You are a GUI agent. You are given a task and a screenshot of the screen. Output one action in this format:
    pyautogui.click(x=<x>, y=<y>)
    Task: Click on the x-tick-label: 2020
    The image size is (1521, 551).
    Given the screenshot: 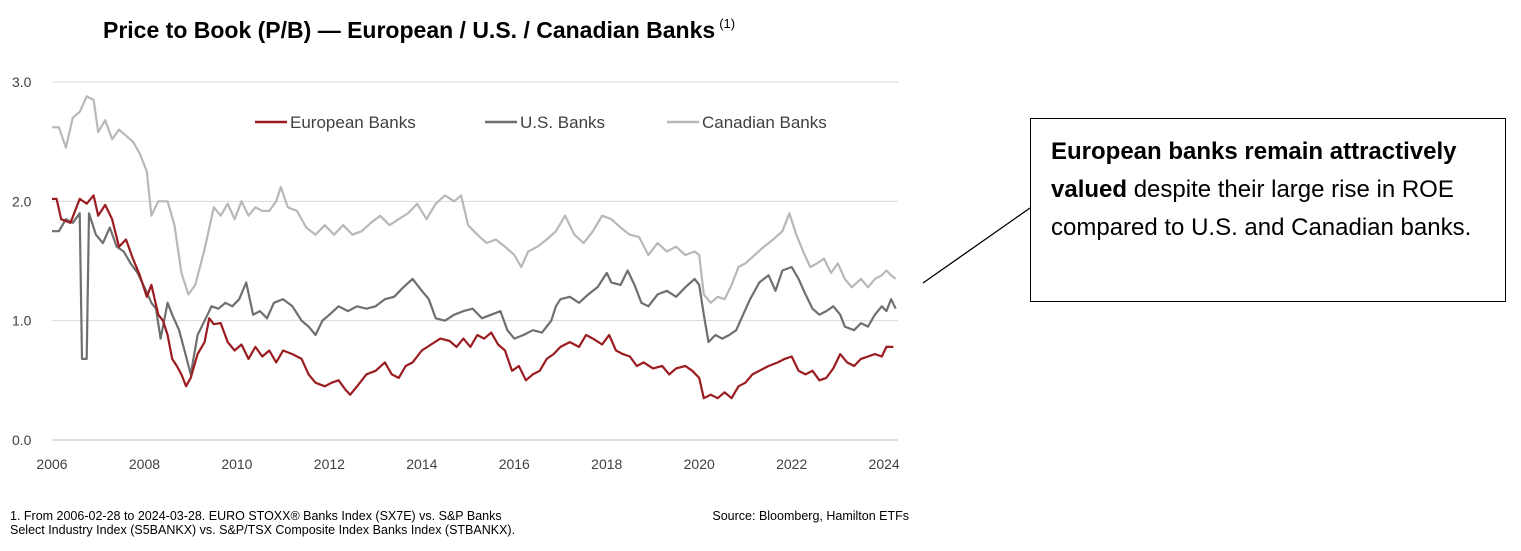 What is the action you would take?
    pyautogui.click(x=699, y=464)
    